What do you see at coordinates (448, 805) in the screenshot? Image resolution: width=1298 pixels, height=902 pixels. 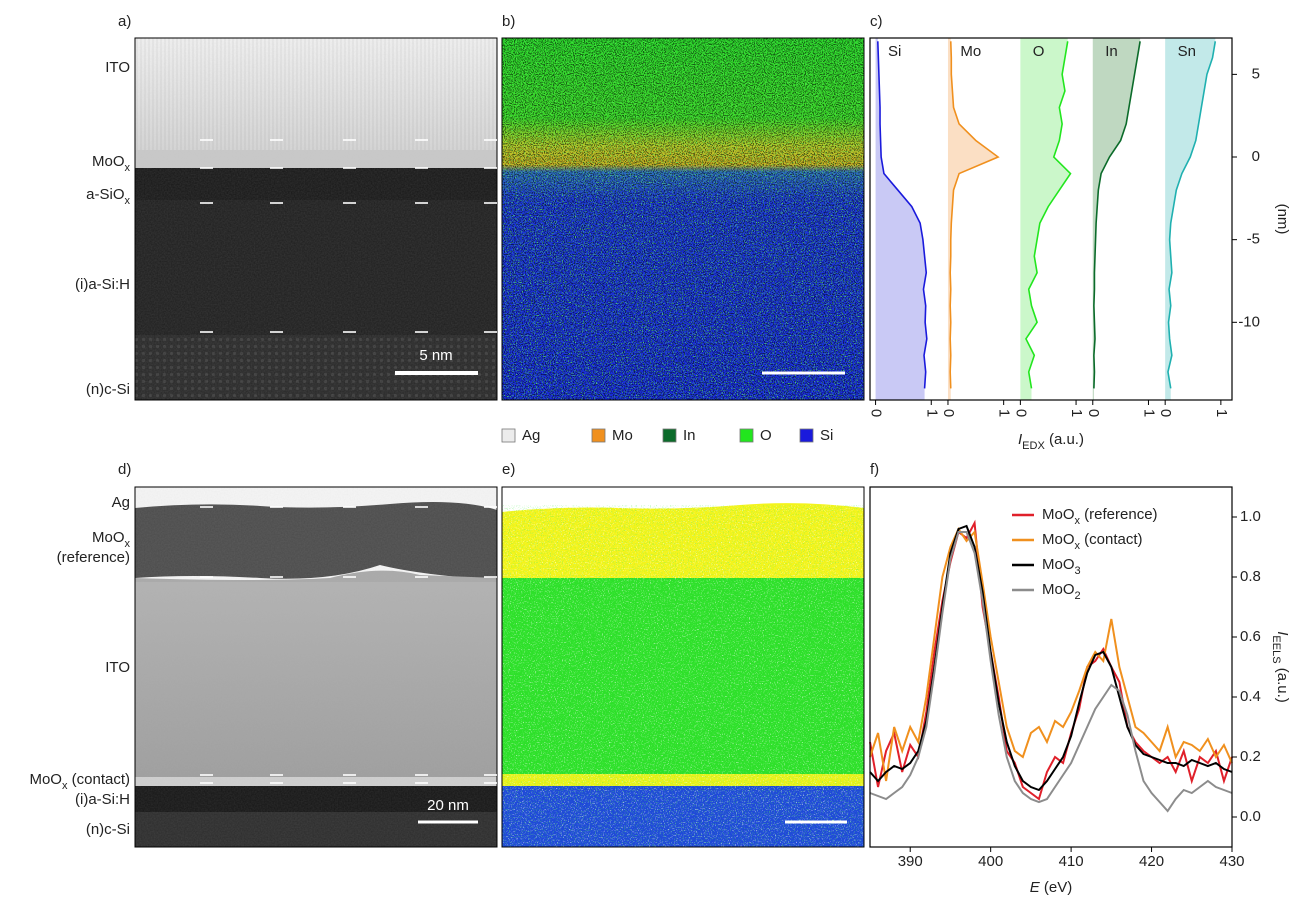 I see `scale-bar-label: 20 nm` at bounding box center [448, 805].